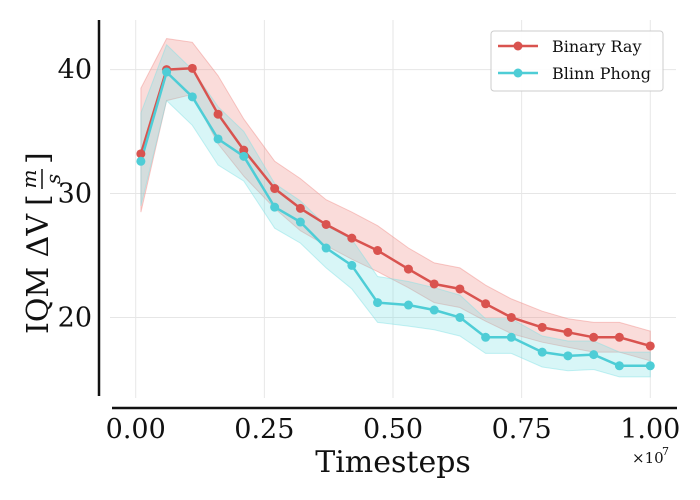 Image resolution: width=700 pixels, height=500 pixels. I want to click on legend-entry-blinn-phong: Blinn Phong, so click(574, 73).